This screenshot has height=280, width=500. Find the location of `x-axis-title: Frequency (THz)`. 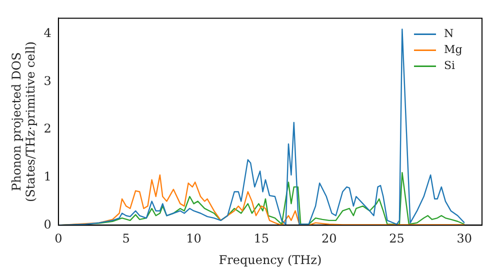

x-axis-title: Frequency (THz) is located at coordinates (270, 259).